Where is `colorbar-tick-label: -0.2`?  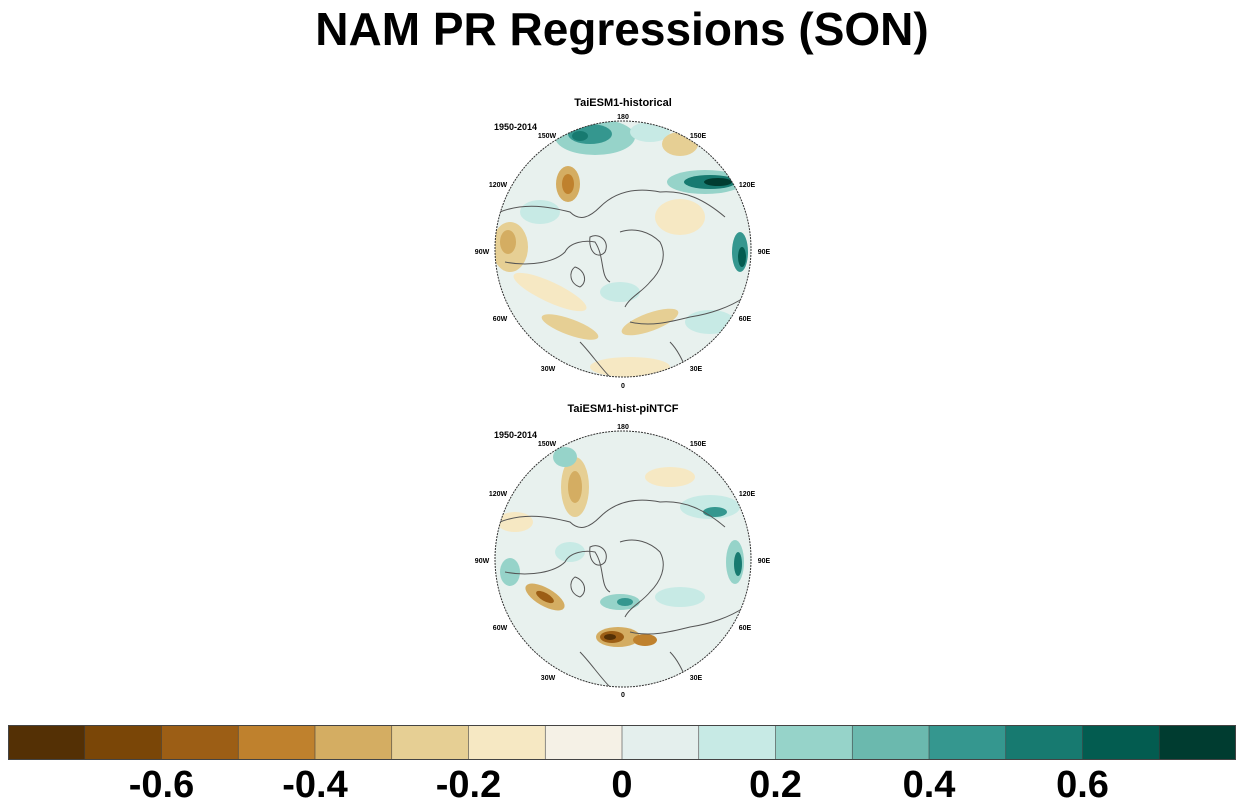
colorbar-tick-label: -0.2 is located at coordinates (468, 785).